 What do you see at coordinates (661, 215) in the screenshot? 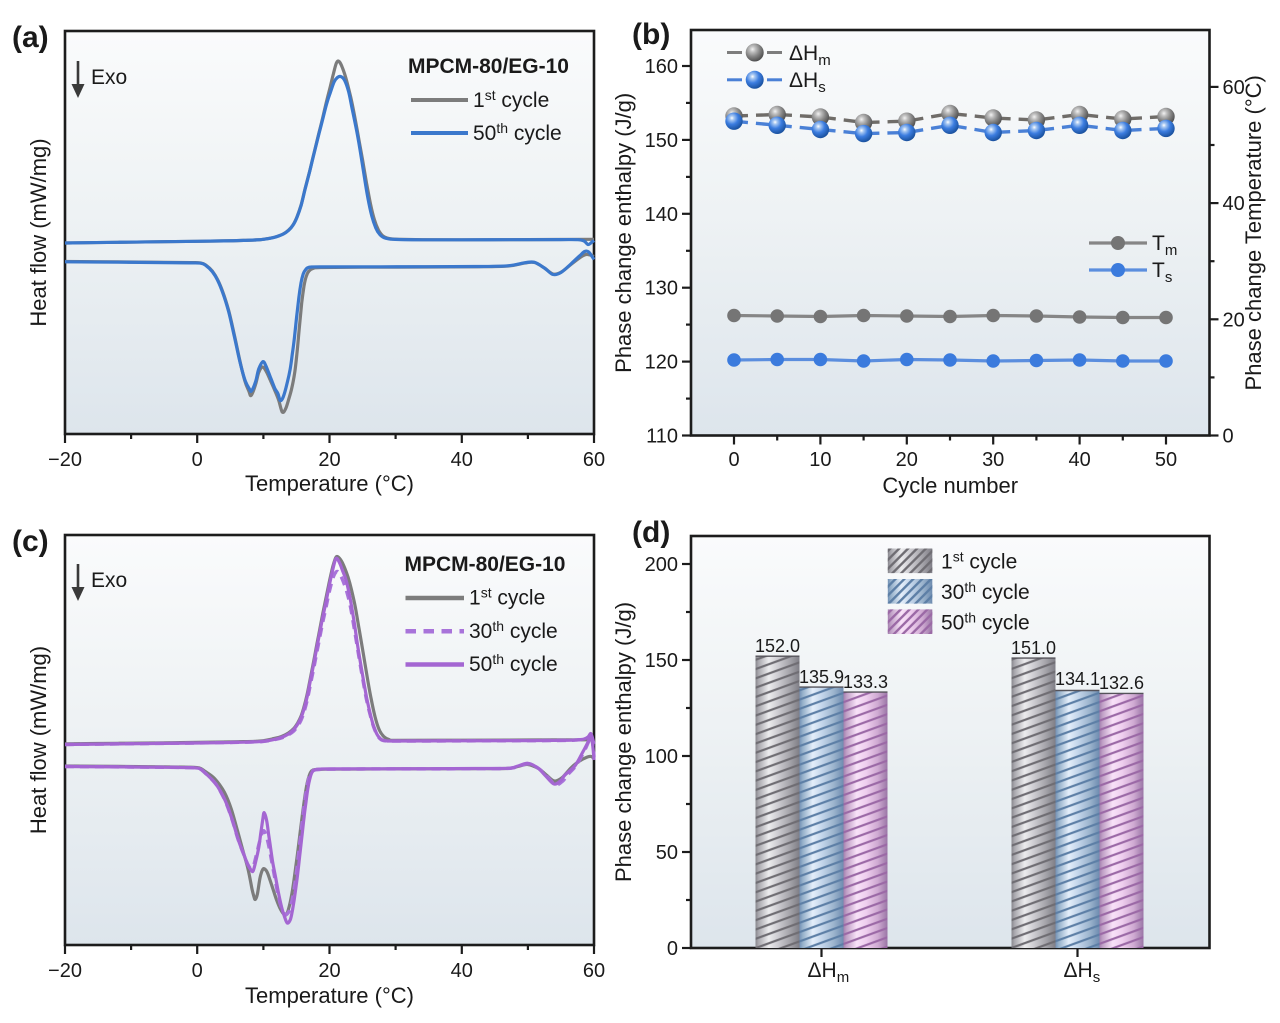
I see `svg-text: 140` at bounding box center [661, 215].